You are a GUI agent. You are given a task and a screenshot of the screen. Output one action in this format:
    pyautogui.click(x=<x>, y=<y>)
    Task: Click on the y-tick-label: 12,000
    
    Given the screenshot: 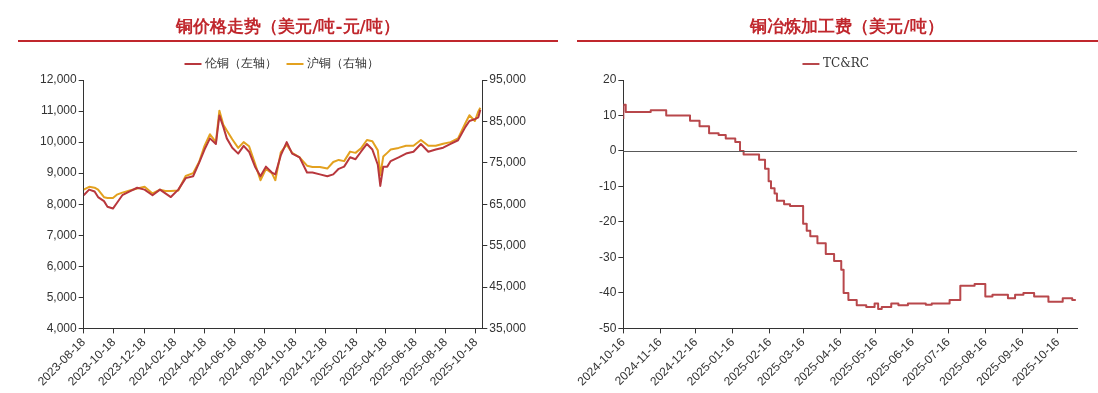 What is the action you would take?
    pyautogui.click(x=59, y=79)
    